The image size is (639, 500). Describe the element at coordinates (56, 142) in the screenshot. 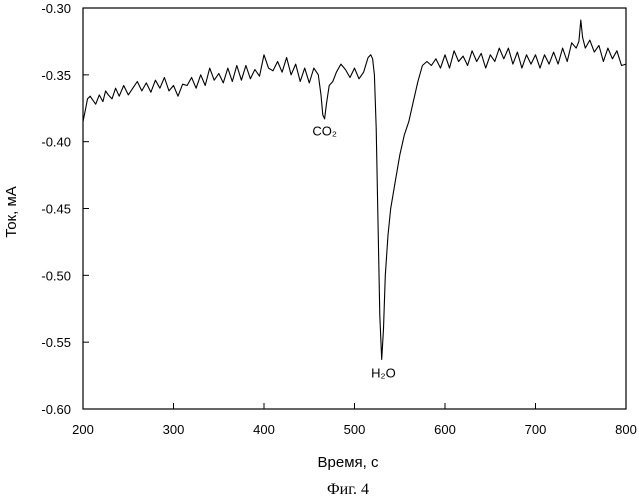

I see `y-tick-label: -0.40` at that location.